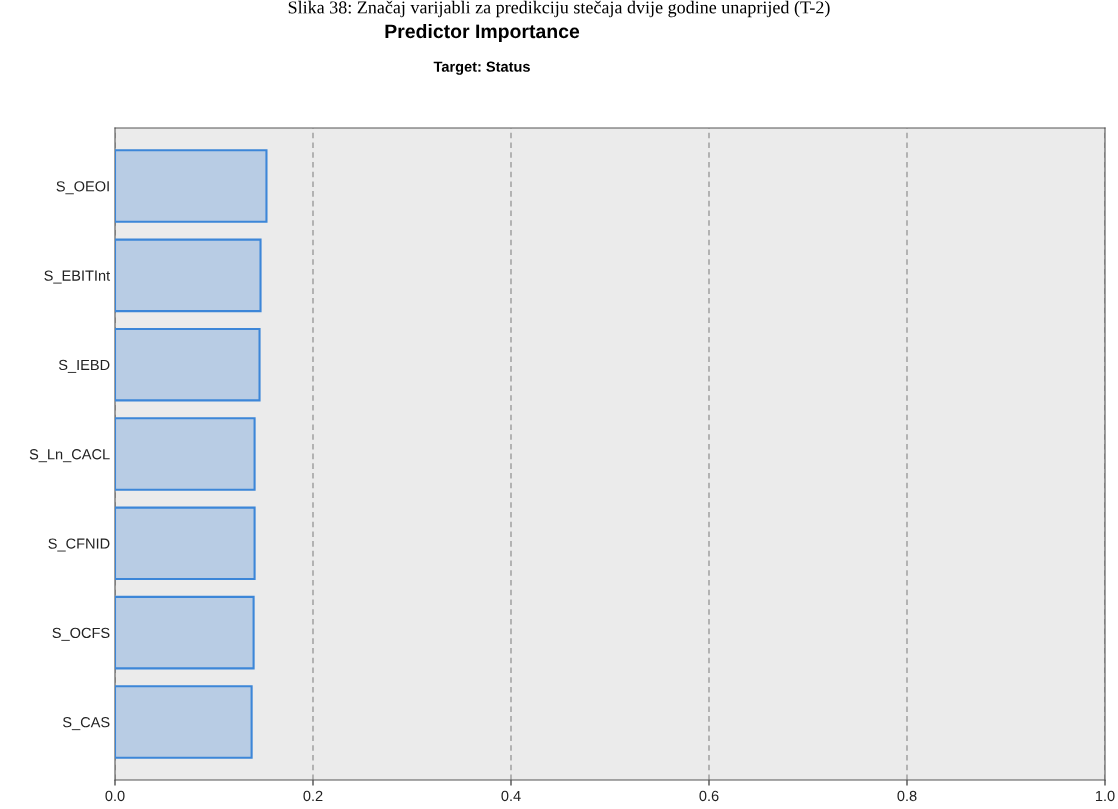  I want to click on x-tick-label: 0.4, so click(511, 796).